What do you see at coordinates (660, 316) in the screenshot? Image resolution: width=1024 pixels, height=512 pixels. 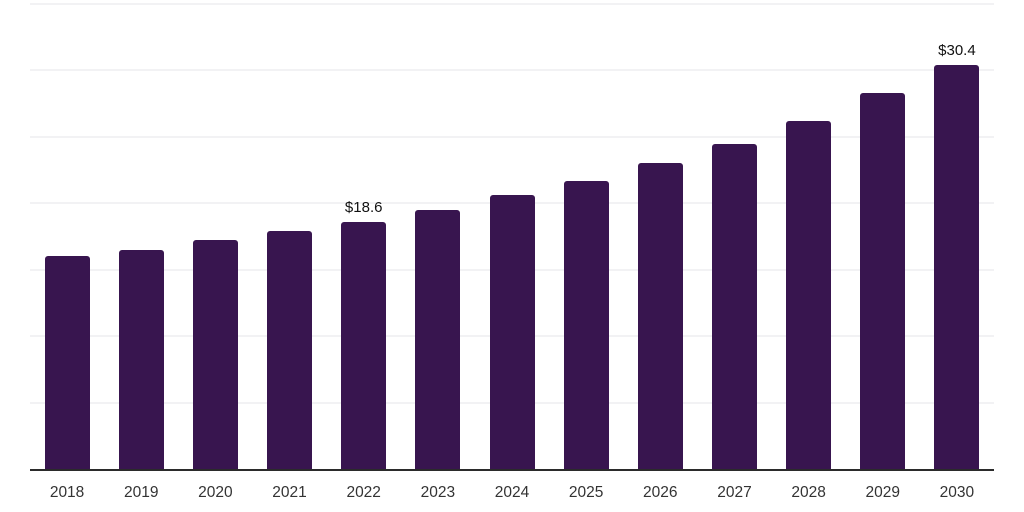 I see `bar-2026` at bounding box center [660, 316].